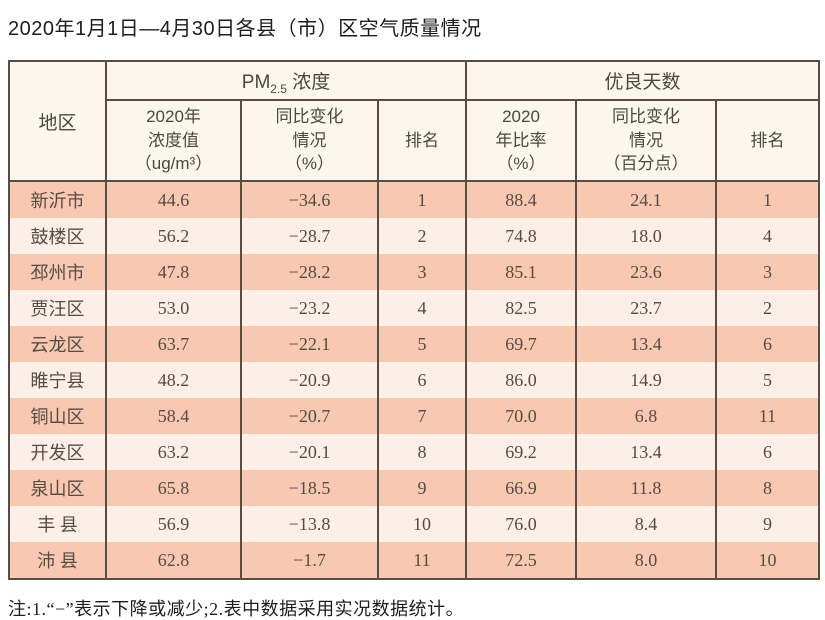 Image resolution: width=825 pixels, height=620 pixels. Describe the element at coordinates (173, 488) in the screenshot. I see `pm-value-cell: 65.8` at that location.